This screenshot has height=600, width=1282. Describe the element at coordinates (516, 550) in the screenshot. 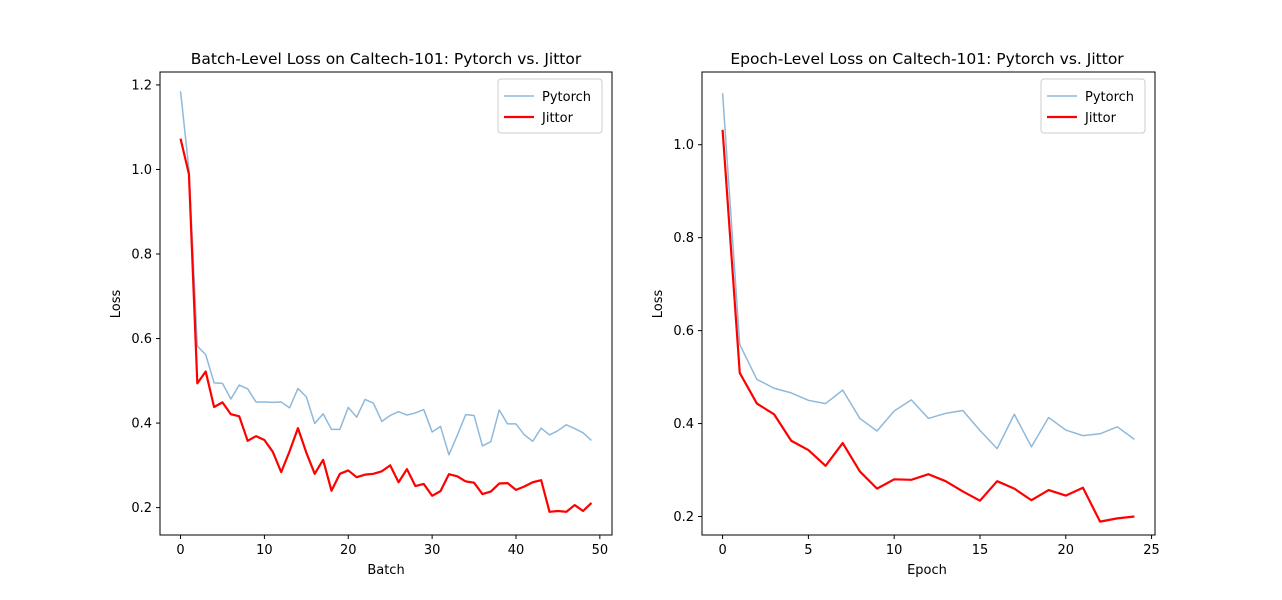

I see `x-tick-label: 40` at that location.